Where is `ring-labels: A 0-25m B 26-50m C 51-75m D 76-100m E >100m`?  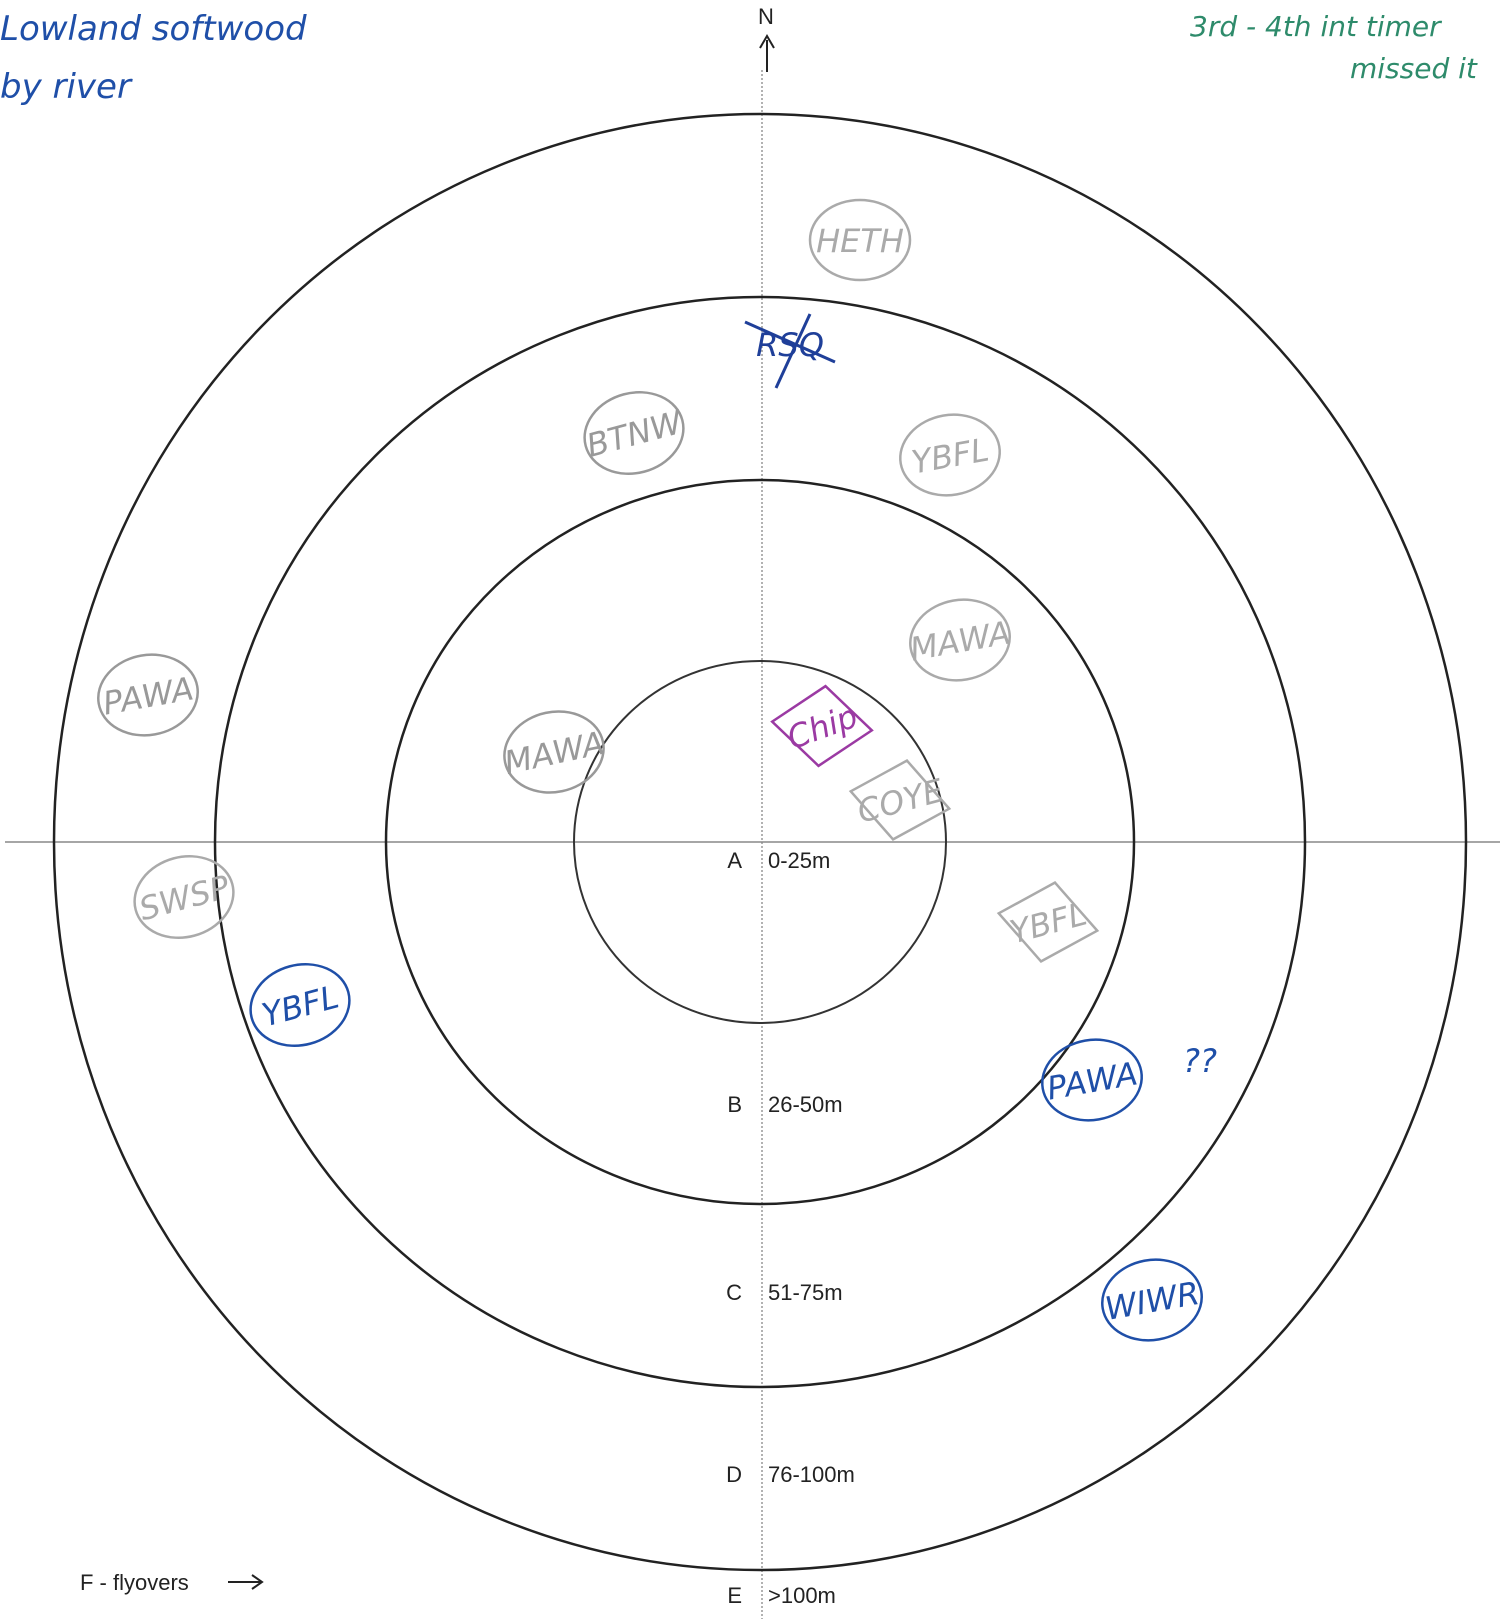
ring-labels: A 0-25m B 26-50m C 51-75m D 76-100m E >100m is located at coordinates (790, 1228).